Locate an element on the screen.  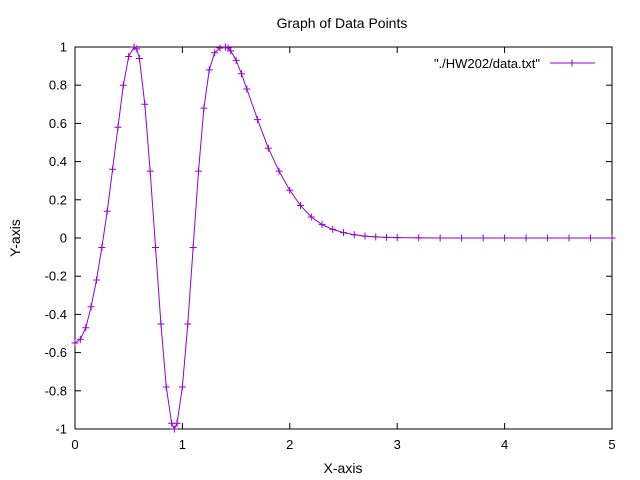
chart-title: Graph of Data Points is located at coordinates (342, 23).